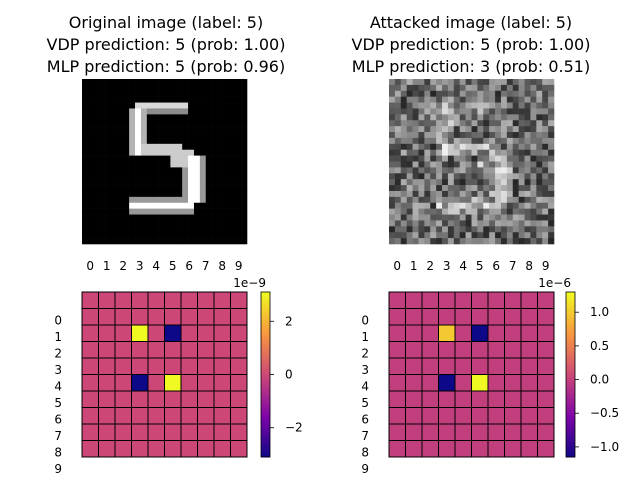 The height and width of the screenshot is (480, 640). Describe the element at coordinates (249, 283) in the screenshot. I see `colorbar-0-scale-label: 1e−9` at that location.